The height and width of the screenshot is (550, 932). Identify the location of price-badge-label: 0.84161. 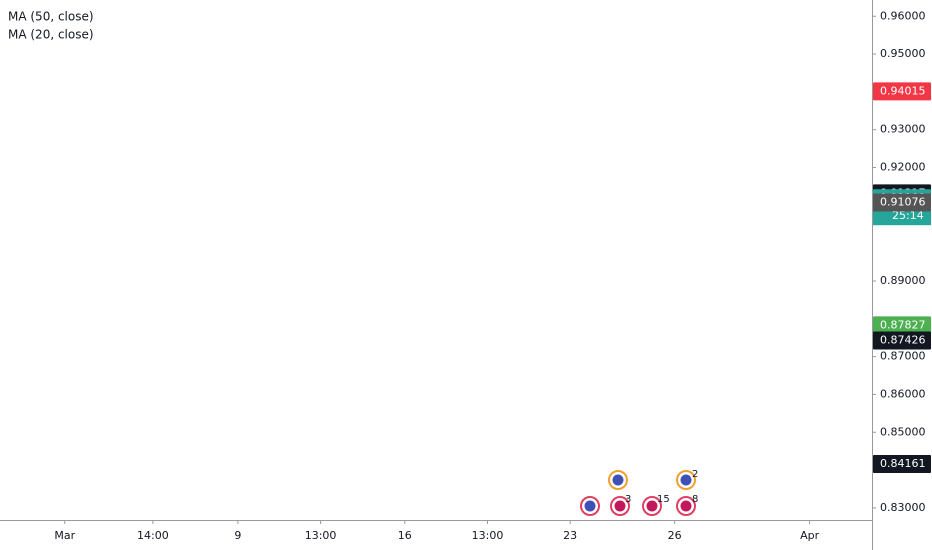
(903, 463).